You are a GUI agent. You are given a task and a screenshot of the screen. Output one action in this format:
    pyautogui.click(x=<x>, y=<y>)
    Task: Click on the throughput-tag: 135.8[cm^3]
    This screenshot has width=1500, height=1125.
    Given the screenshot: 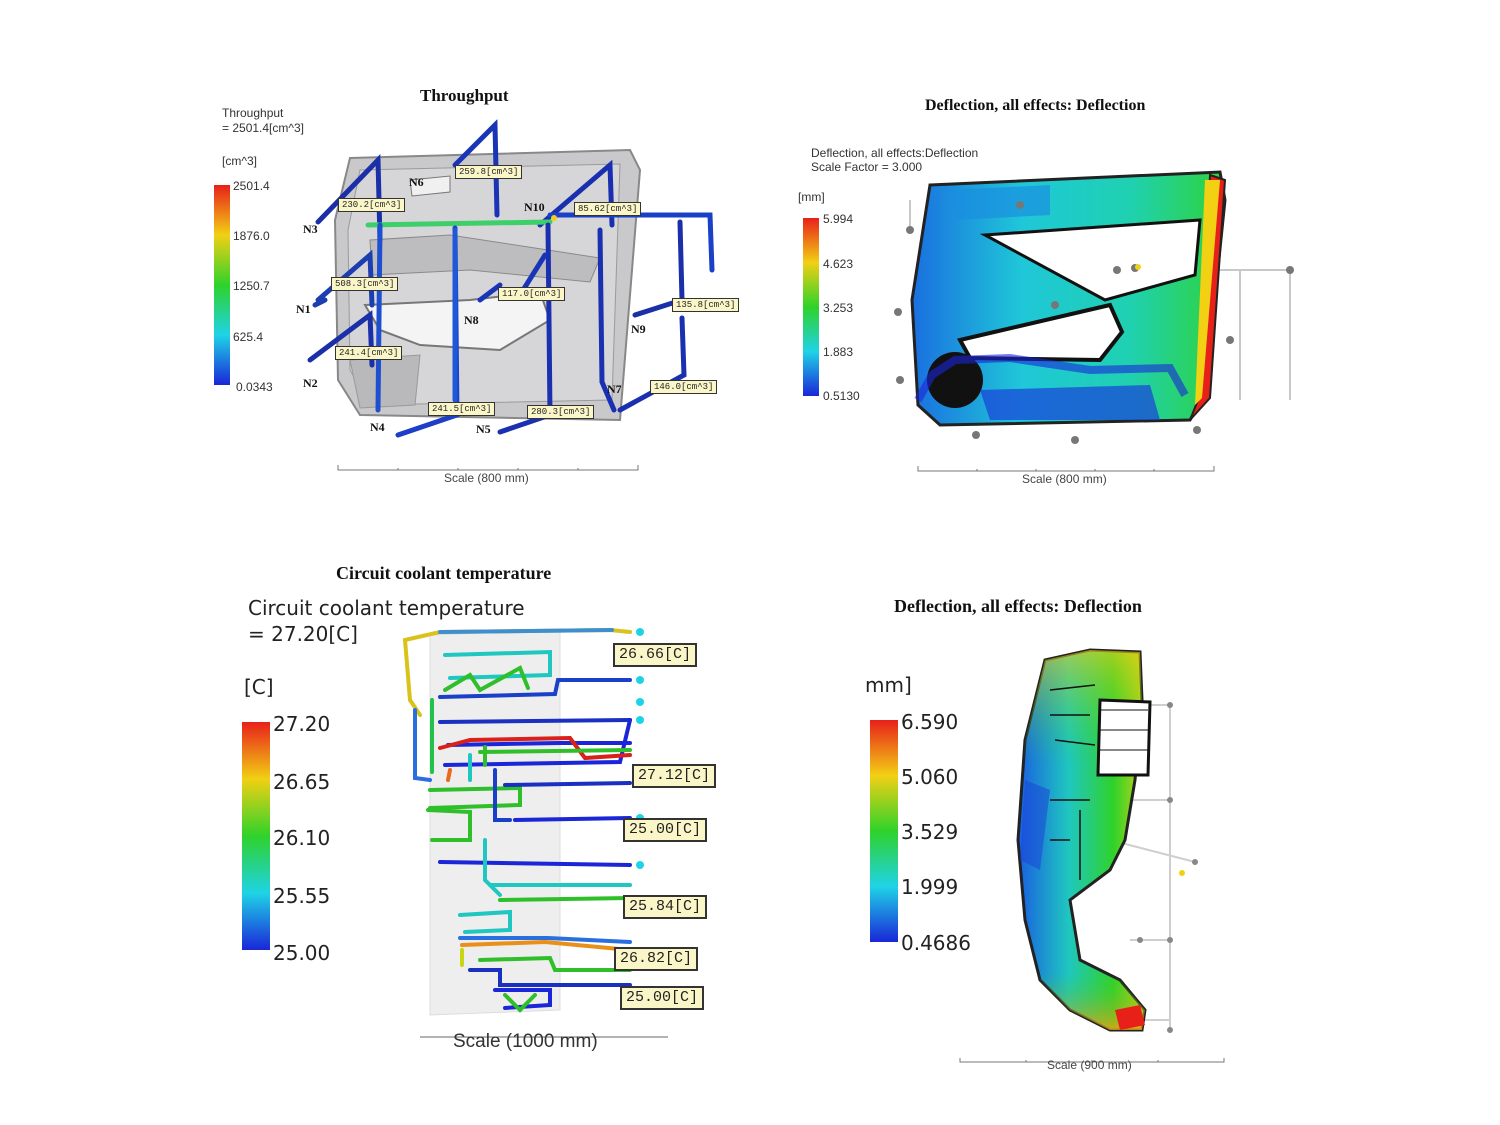 What is the action you would take?
    pyautogui.click(x=706, y=305)
    